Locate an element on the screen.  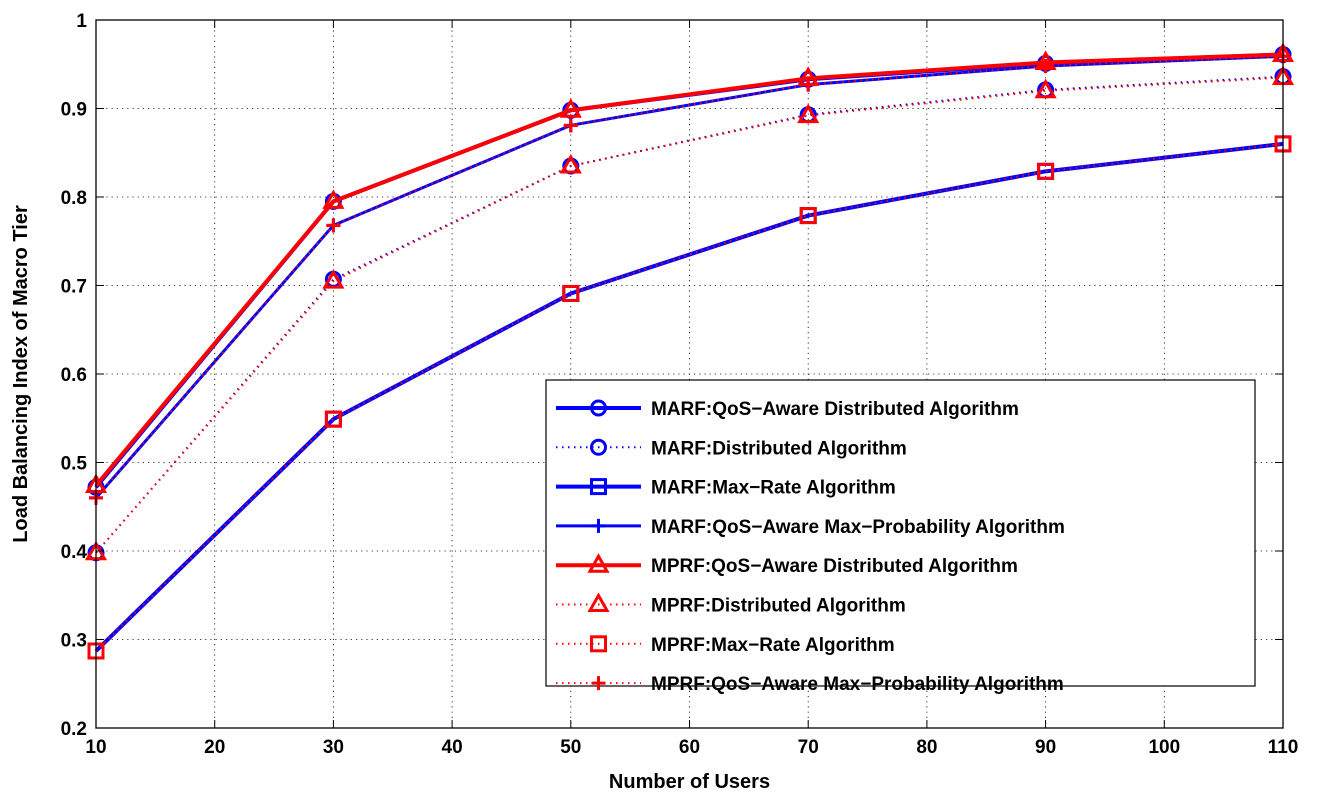
x-tick-label: 90 is located at coordinates (1045, 747).